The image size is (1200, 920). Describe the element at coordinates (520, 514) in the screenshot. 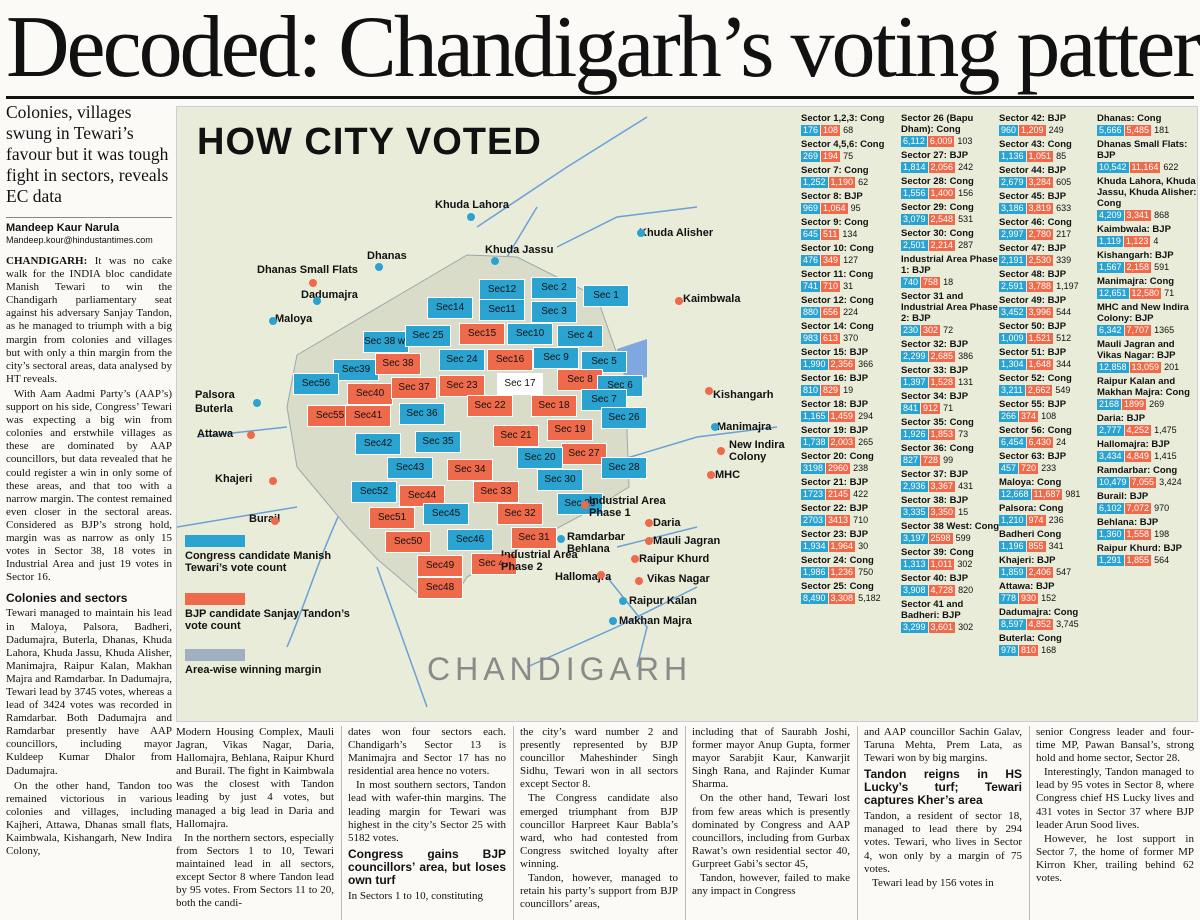

I see `sector-tile: Sec 32` at that location.